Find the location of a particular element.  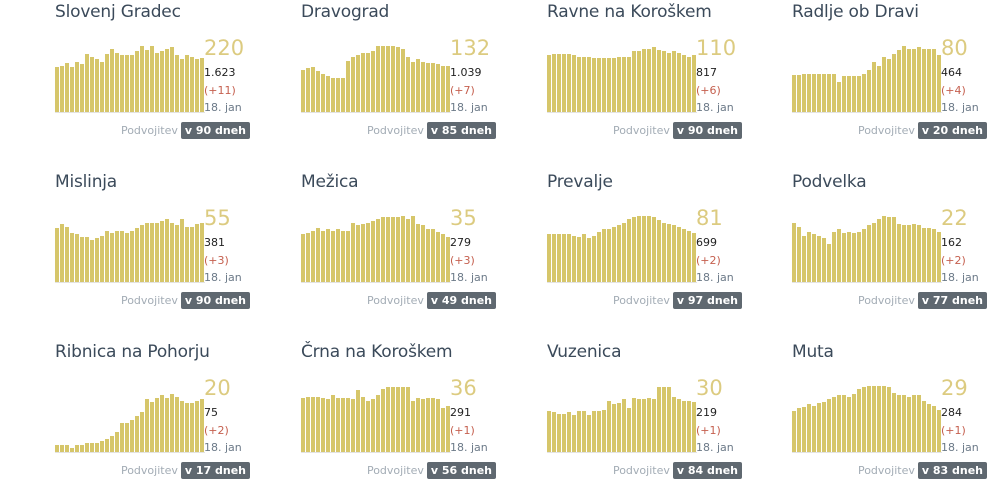

doubling-info: Podvojitev v 90 dneh is located at coordinates (185, 130).